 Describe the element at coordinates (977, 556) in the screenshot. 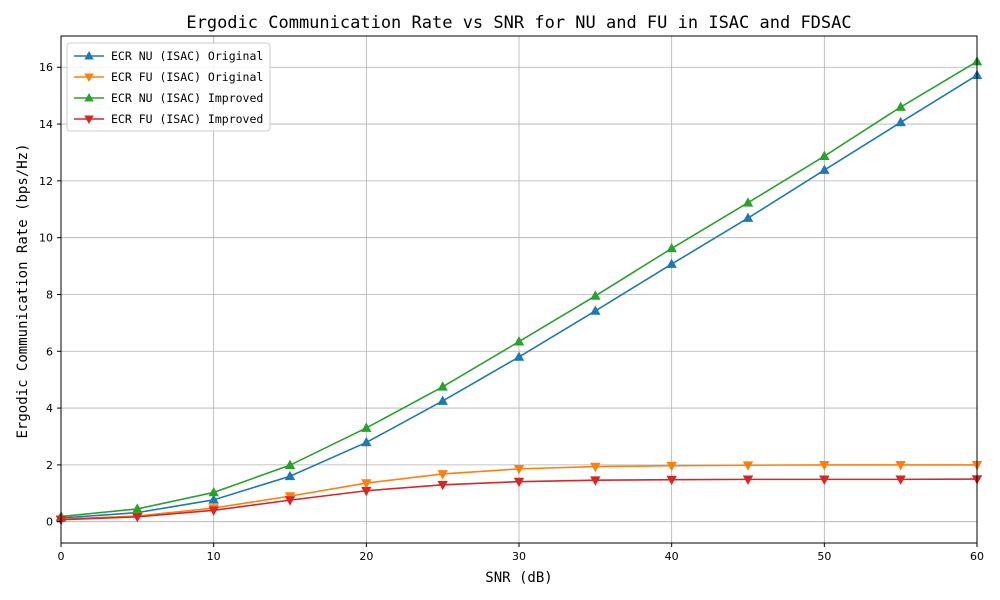

I see `x-tick-label: 60` at that location.